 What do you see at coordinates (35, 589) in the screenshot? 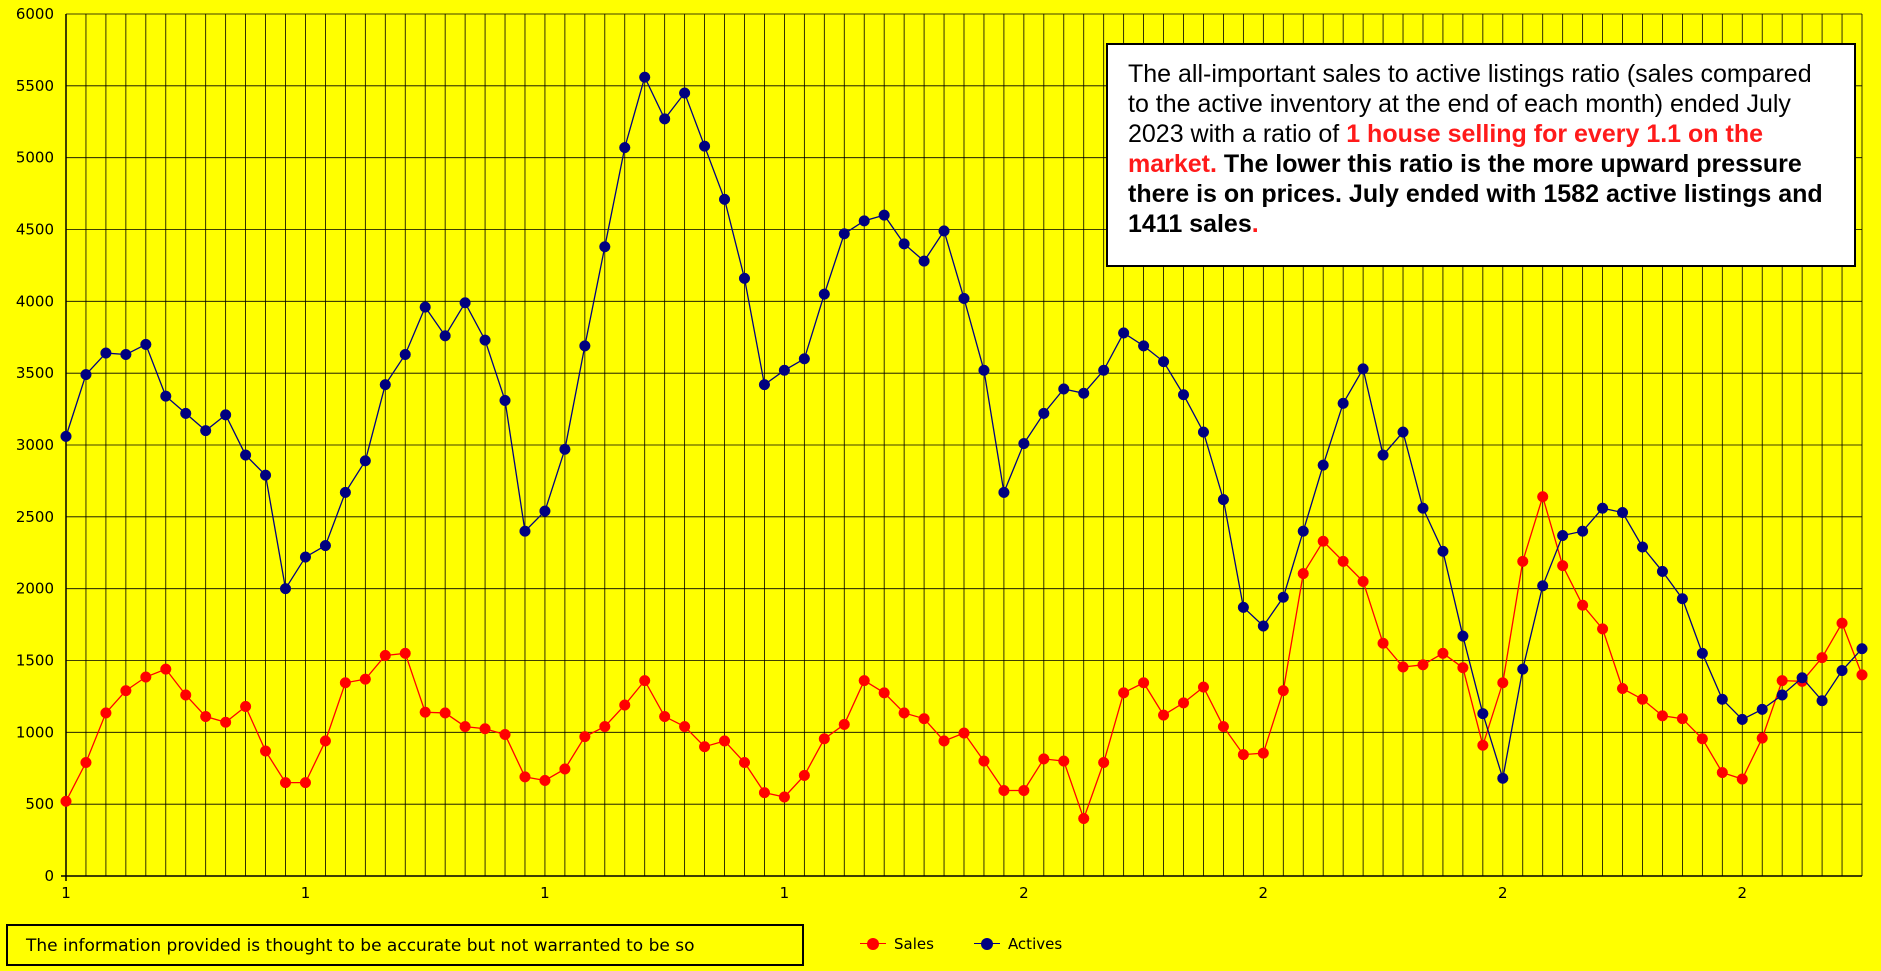
I see `y-tick-label: 2000` at bounding box center [35, 589].